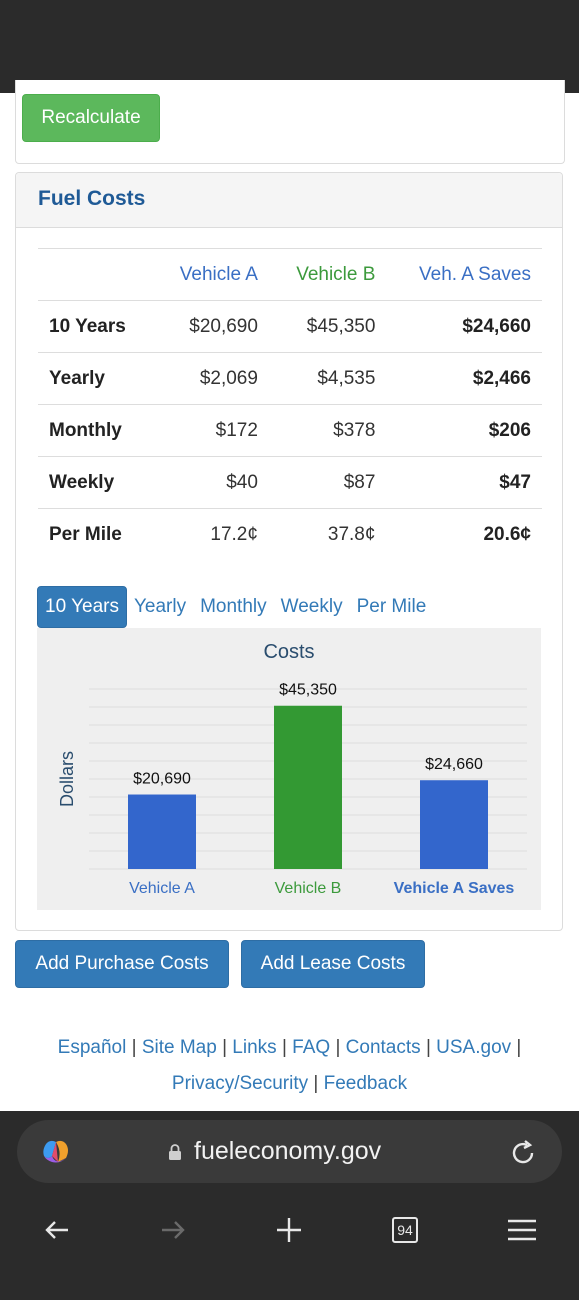 This screenshot has width=579, height=1300. I want to click on vehicle-b-cost: $45,350, so click(327, 326).